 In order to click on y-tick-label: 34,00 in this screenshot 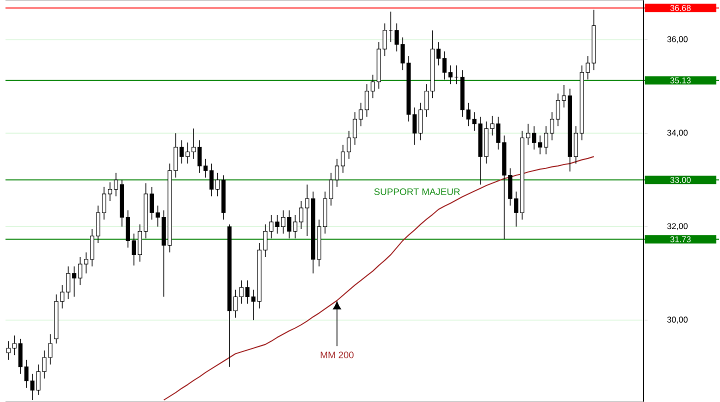, I will do `click(677, 133)`.